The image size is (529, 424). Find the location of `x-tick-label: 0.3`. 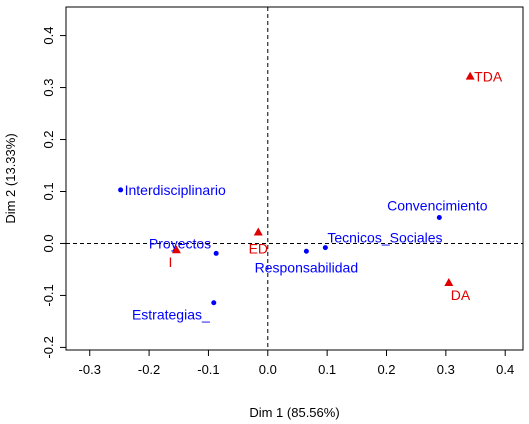

x-tick-label: 0.3 is located at coordinates (446, 369).